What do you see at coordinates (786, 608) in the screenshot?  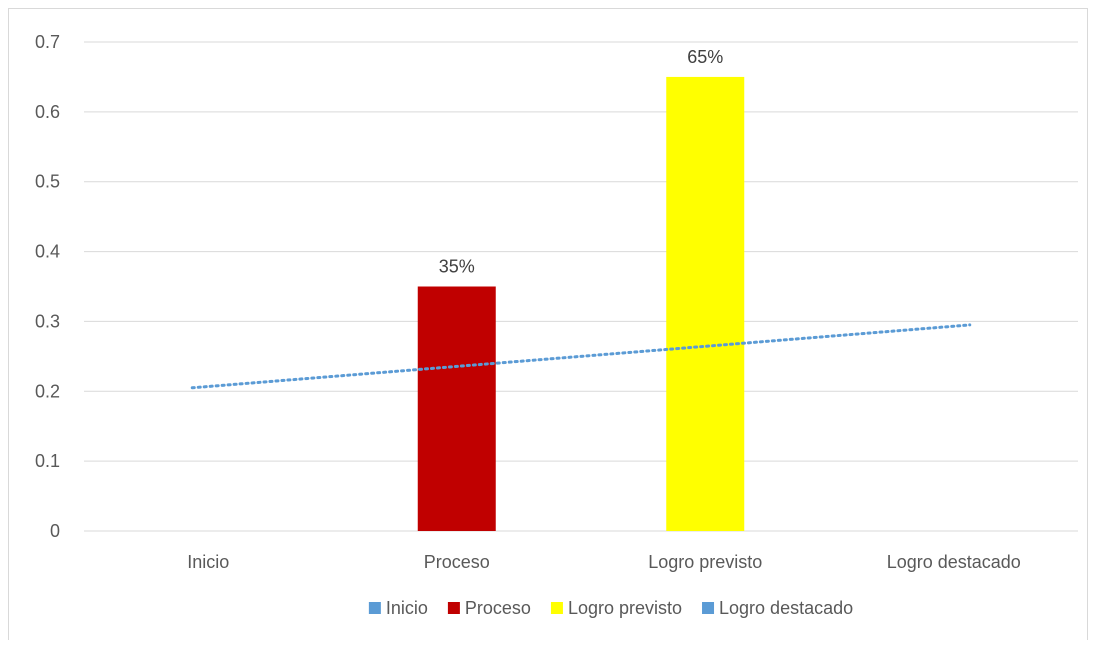 I see `legend-label: Logro destacado` at bounding box center [786, 608].